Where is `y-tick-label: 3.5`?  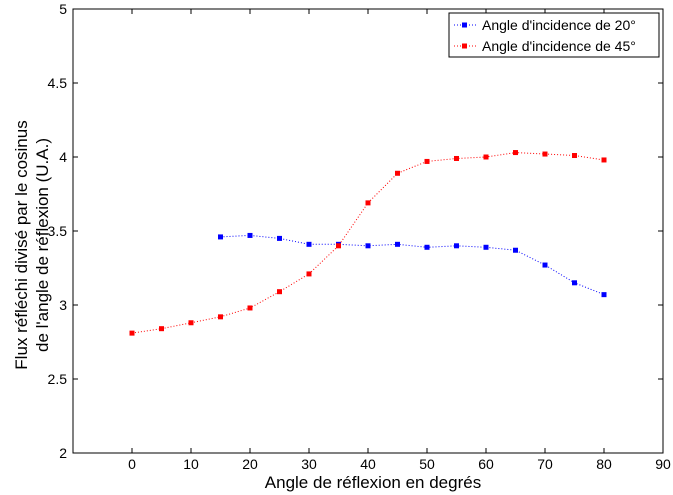 y-tick-label: 3.5 is located at coordinates (58, 231).